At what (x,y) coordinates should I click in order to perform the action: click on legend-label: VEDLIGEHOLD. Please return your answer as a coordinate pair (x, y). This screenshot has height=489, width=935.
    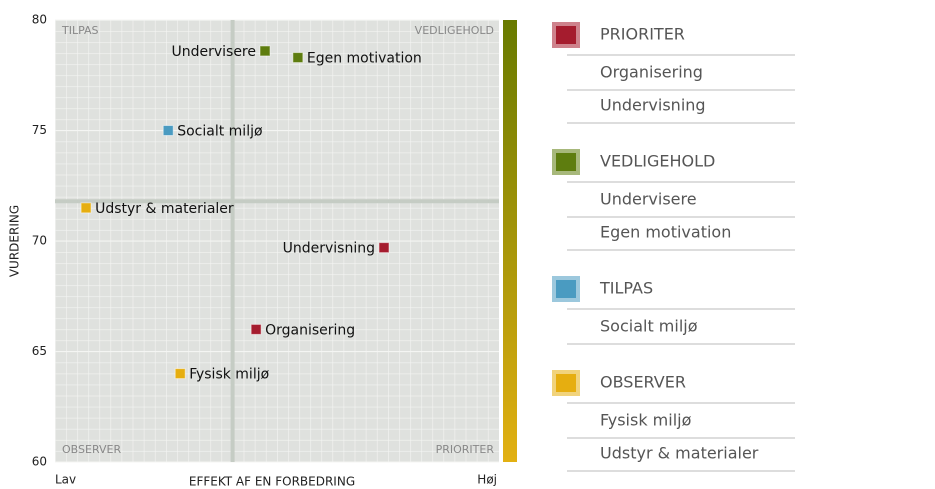
    Looking at the image, I should click on (657, 161).